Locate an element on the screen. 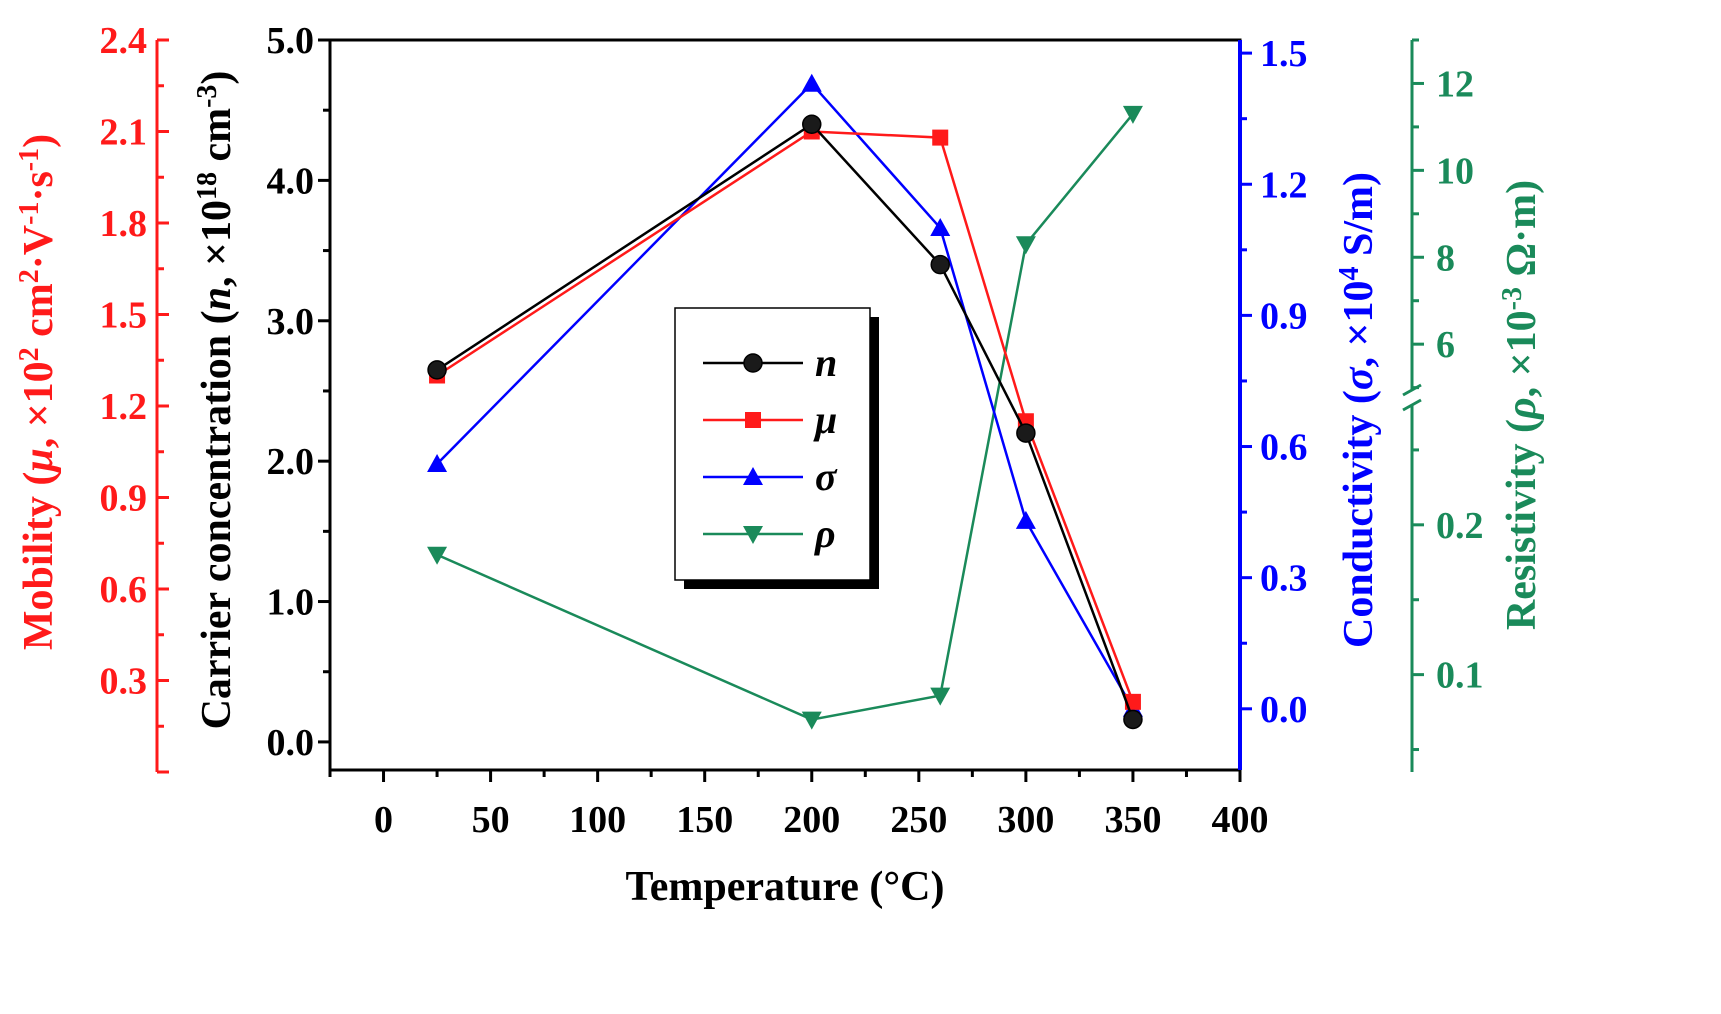 The image size is (1721, 1014). mobility-tick-label: 2.4 is located at coordinates (124, 41).